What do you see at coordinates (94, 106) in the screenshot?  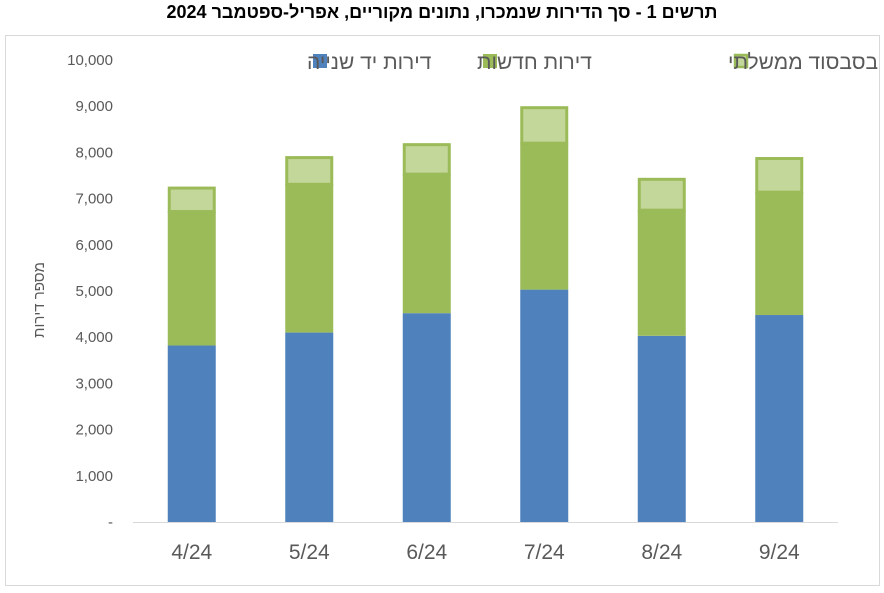 I see `y-tick-label: 9,000` at bounding box center [94, 106].